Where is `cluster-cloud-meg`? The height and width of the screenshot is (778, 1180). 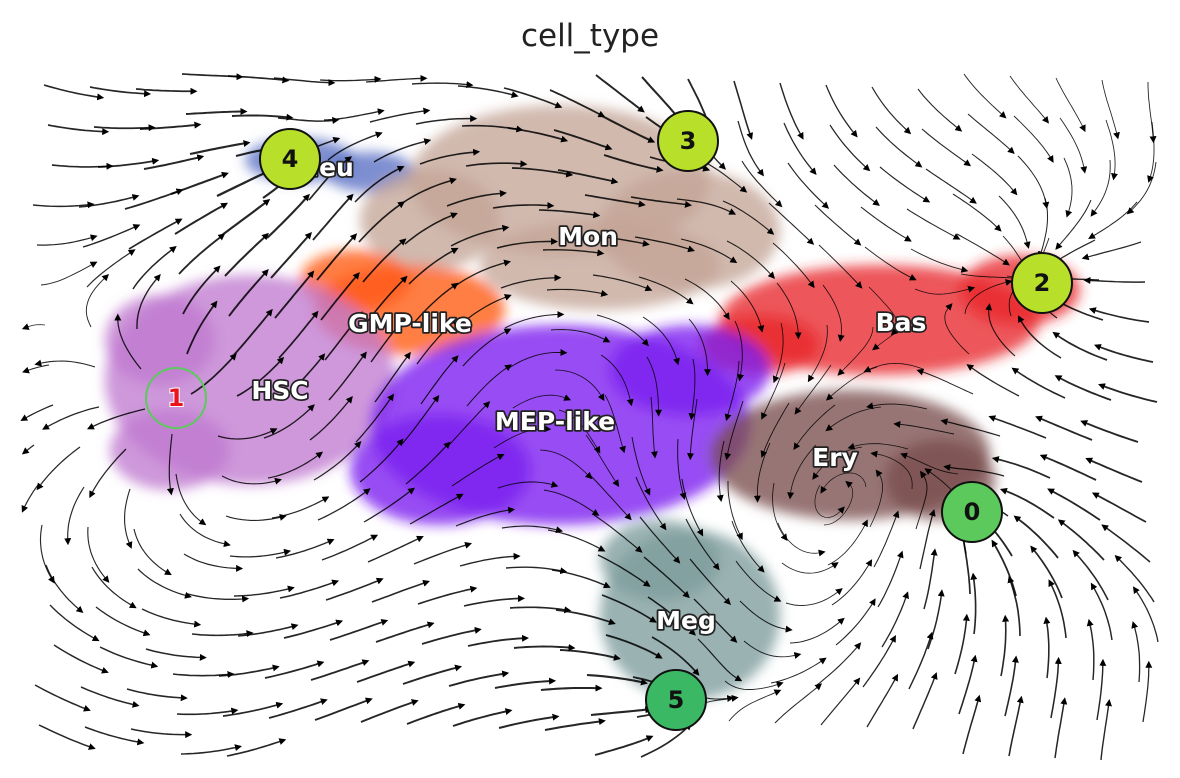 cluster-cloud-meg is located at coordinates (690, 610).